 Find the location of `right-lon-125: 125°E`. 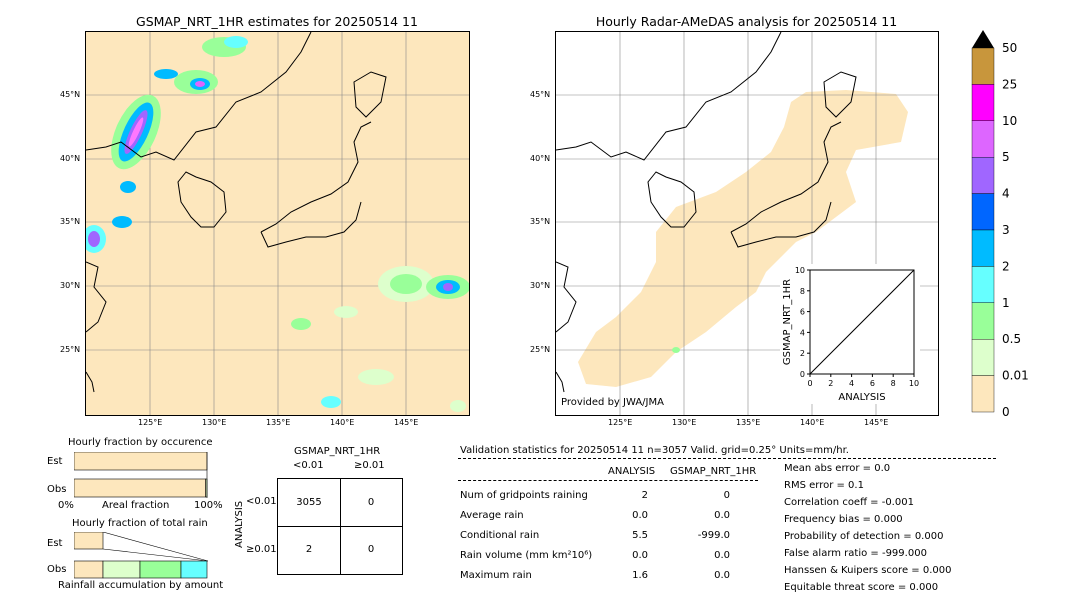

right-lon-125: 125°E is located at coordinates (620, 422).